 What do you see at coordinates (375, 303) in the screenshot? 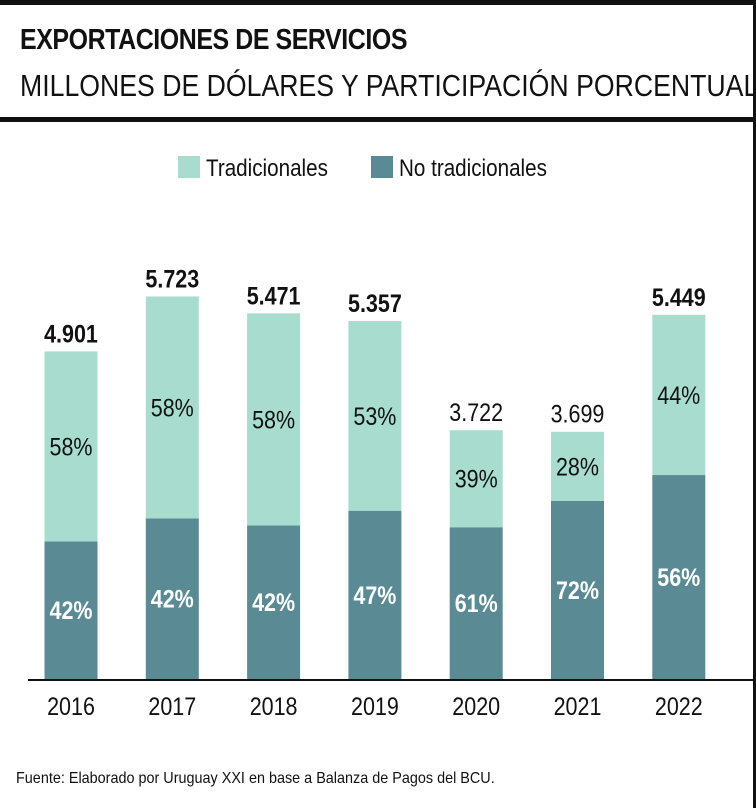
I see `total-label-2019: 5.357` at bounding box center [375, 303].